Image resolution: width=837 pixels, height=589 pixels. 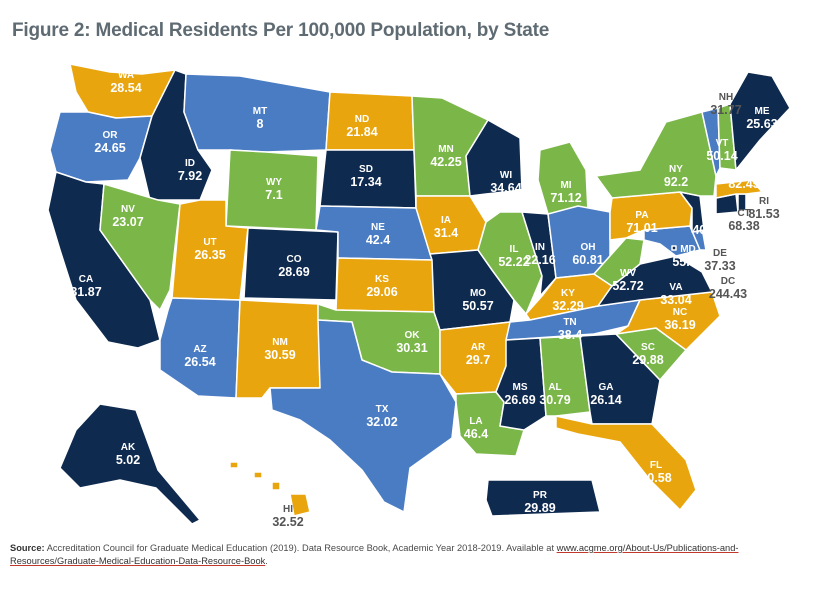 I want to click on state-code-pr: PR, so click(x=540, y=495).